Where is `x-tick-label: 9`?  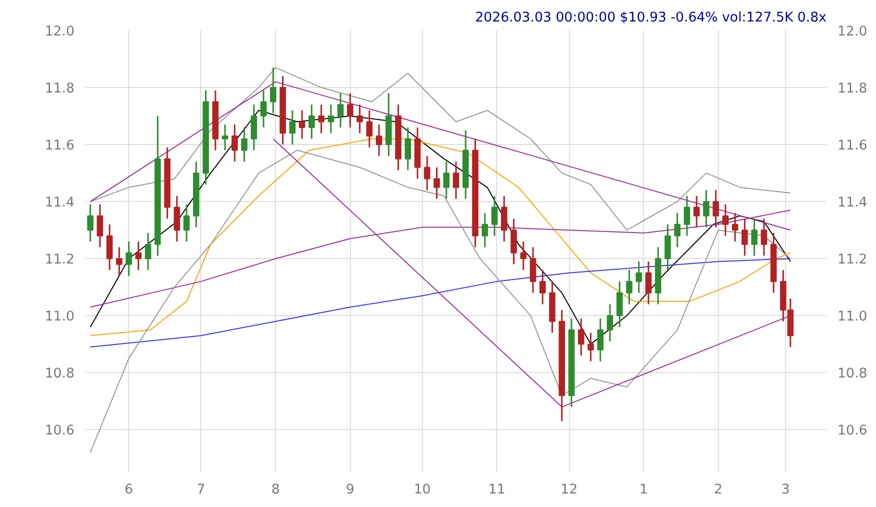 x-tick-label: 9 is located at coordinates (350, 490).